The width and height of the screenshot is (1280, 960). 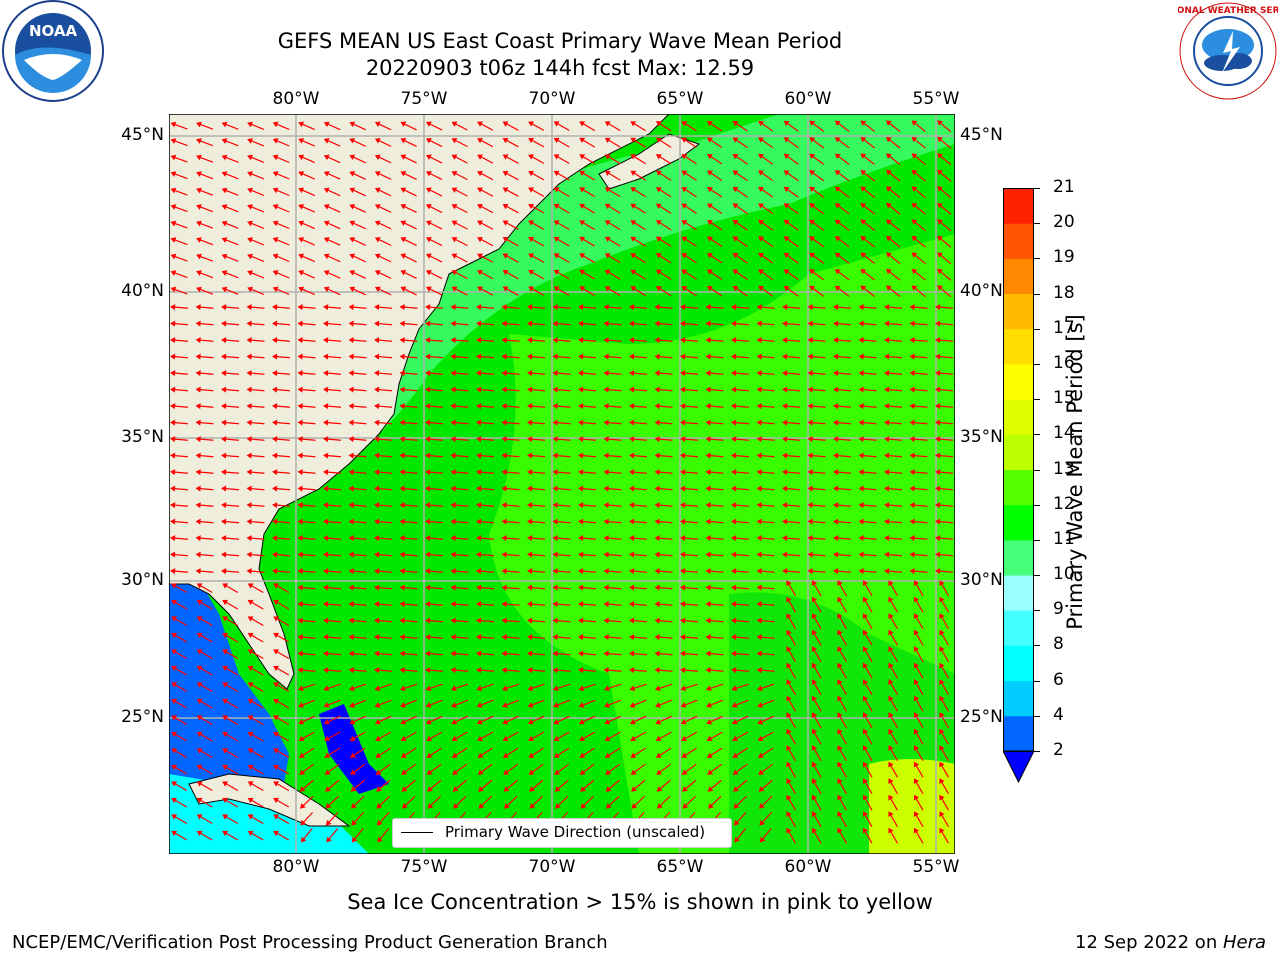 What do you see at coordinates (936, 99) in the screenshot?
I see `lon-tick-top: 55°W` at bounding box center [936, 99].